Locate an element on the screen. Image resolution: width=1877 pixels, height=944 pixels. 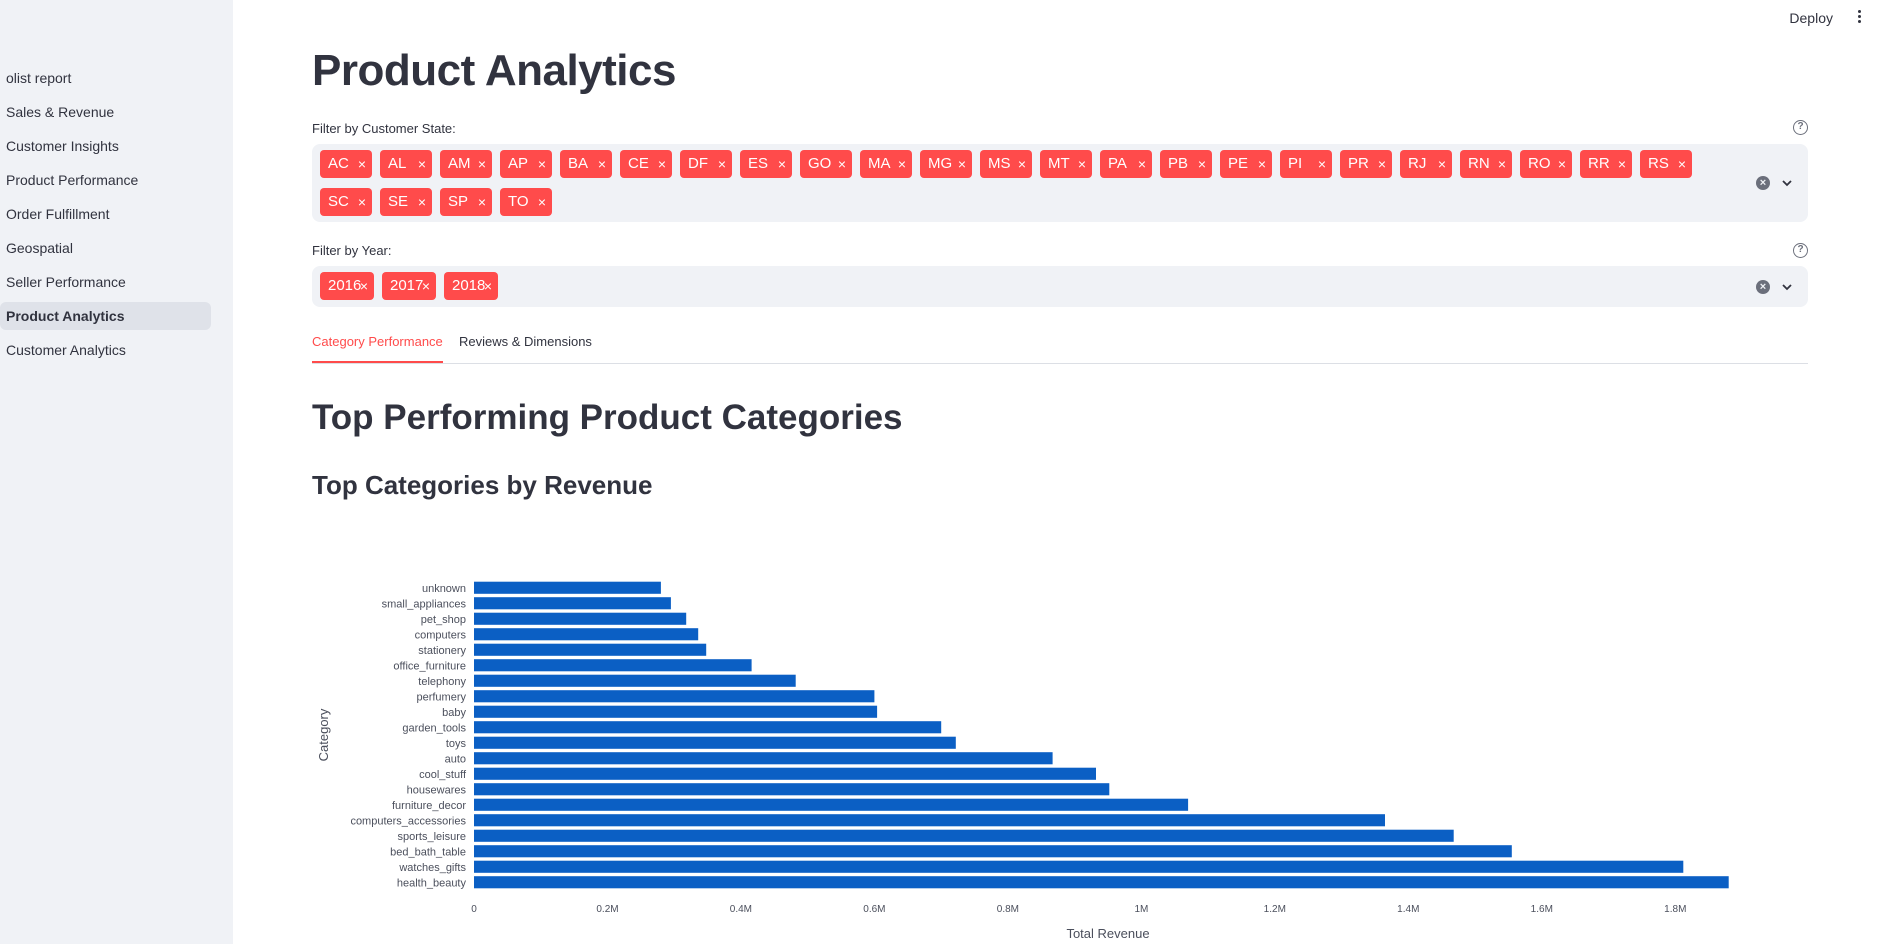
filter-tag-label: GO is located at coordinates (820, 163).